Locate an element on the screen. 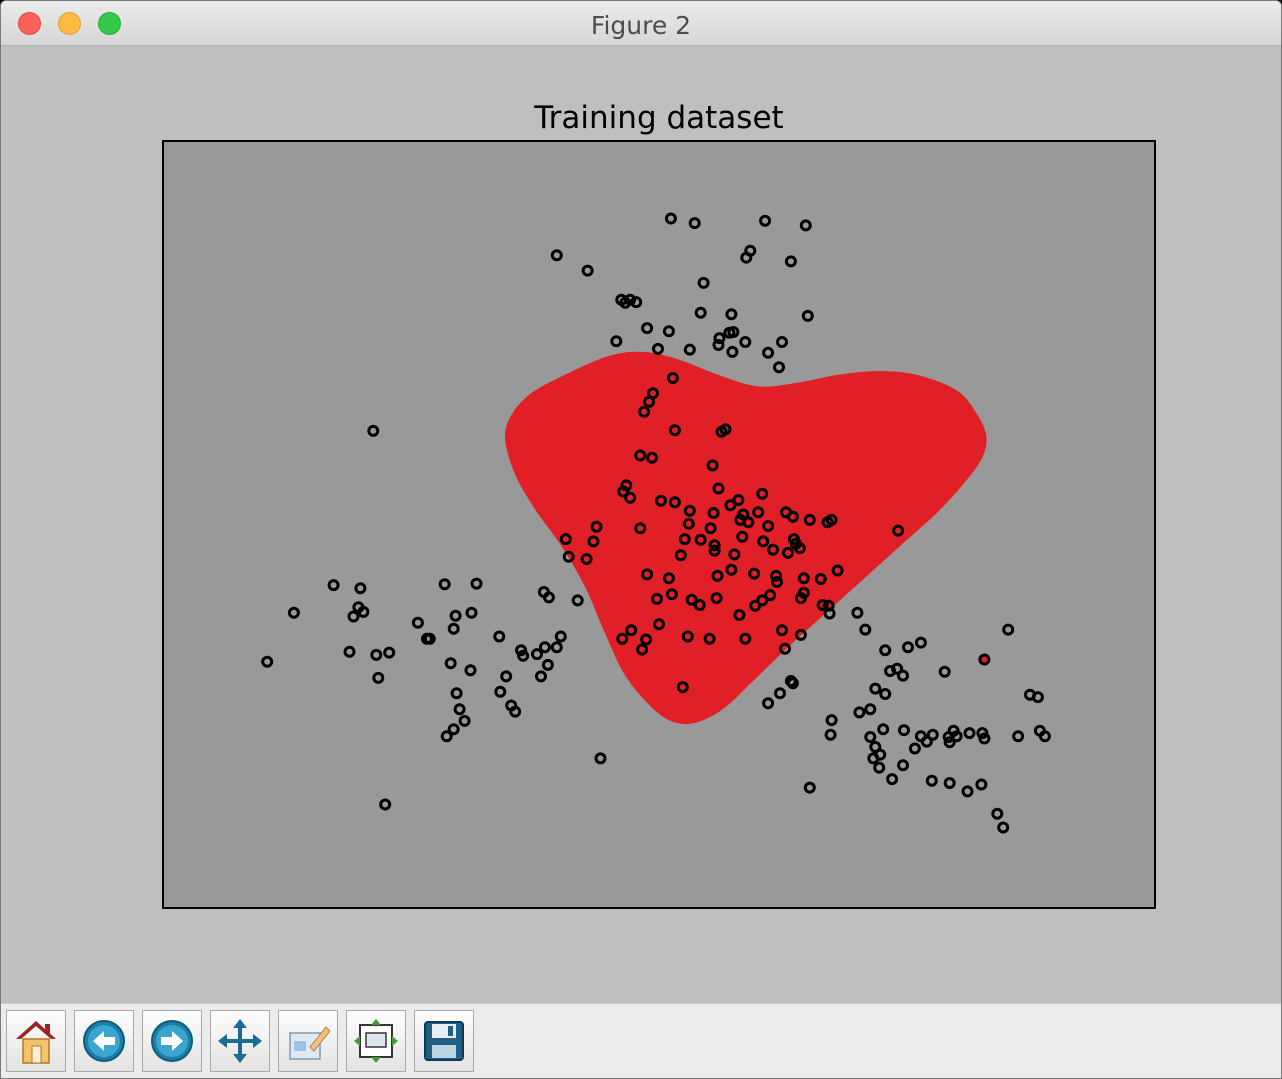 Image resolution: width=1282 pixels, height=1079 pixels. home-button is located at coordinates (36, 1041).